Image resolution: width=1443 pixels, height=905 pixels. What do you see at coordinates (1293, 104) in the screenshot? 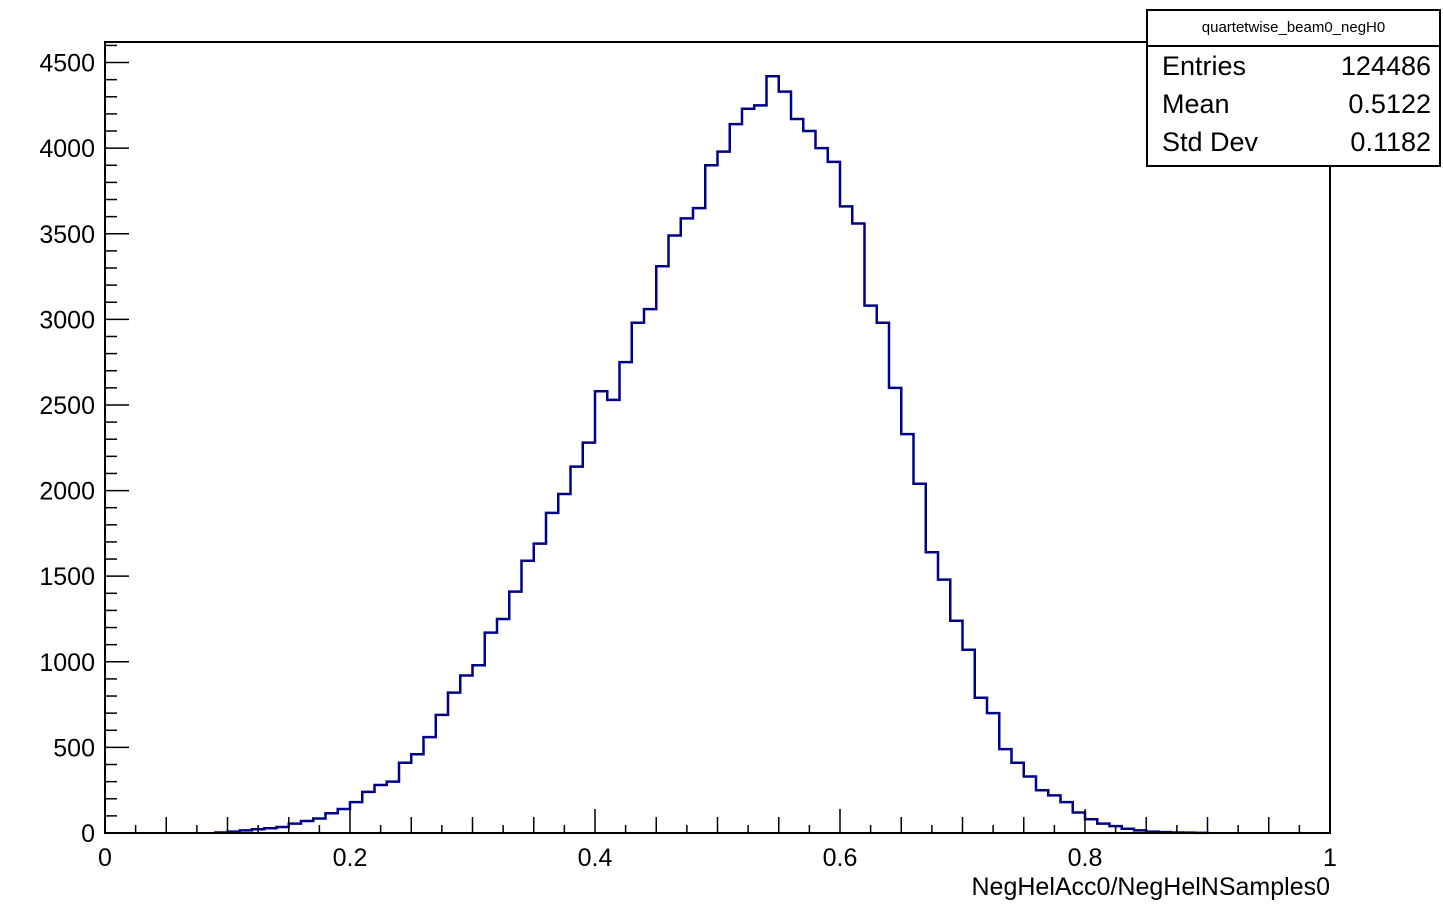
I see `stats-row-mean: Mean 0.5122` at bounding box center [1293, 104].